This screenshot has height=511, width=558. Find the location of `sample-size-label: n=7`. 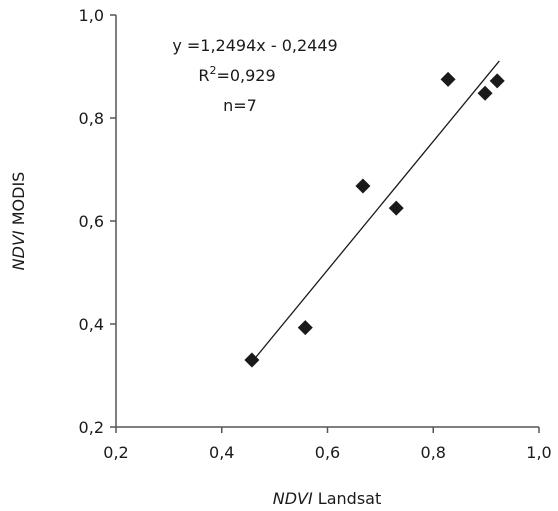

sample-size-label: n=7 is located at coordinates (240, 105).